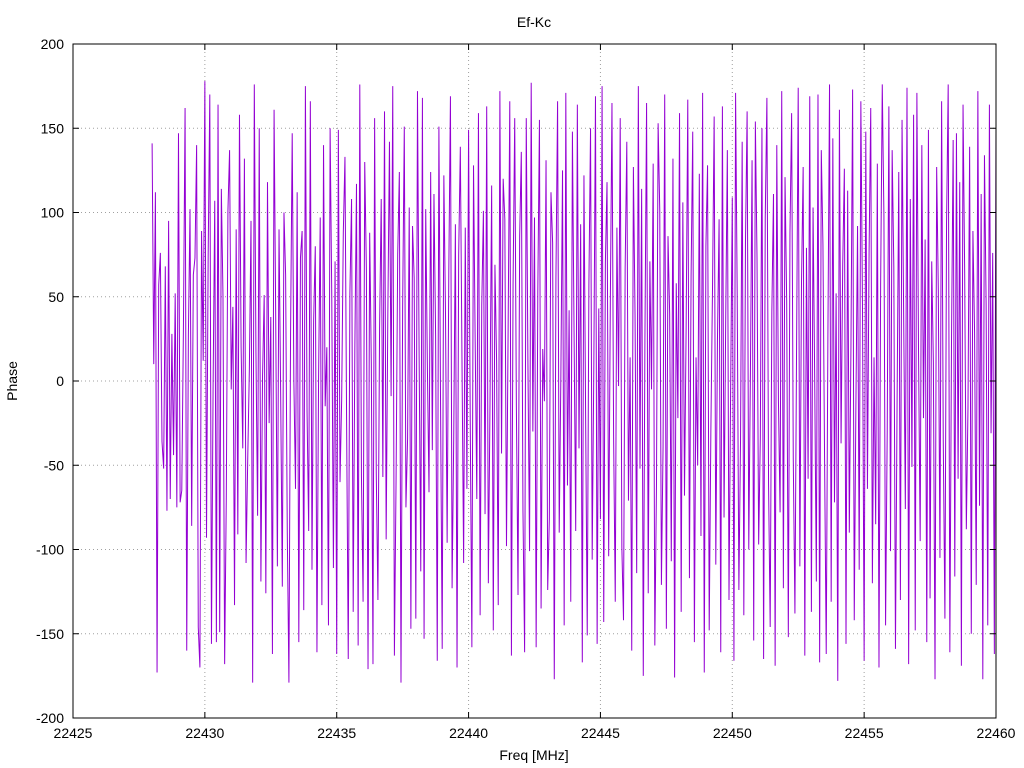 The height and width of the screenshot is (768, 1024). What do you see at coordinates (996, 733) in the screenshot?
I see `x-tick-label: 22460` at bounding box center [996, 733].